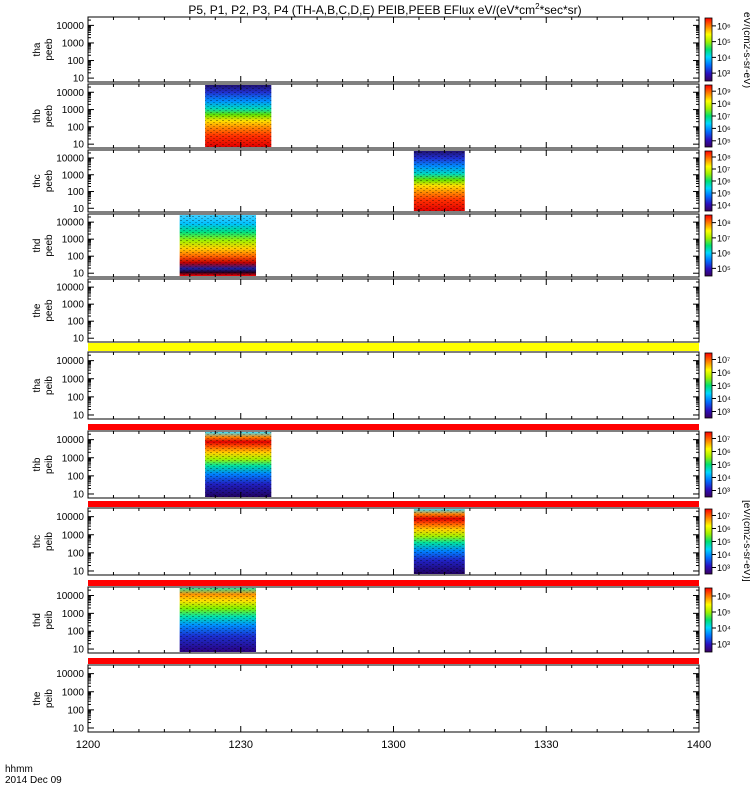  I want to click on panel-tha-peeb: 10 100 1000 10000 tha peeb 10⁶ 10⁵ 10⁴ 10³, so click(381, 50).